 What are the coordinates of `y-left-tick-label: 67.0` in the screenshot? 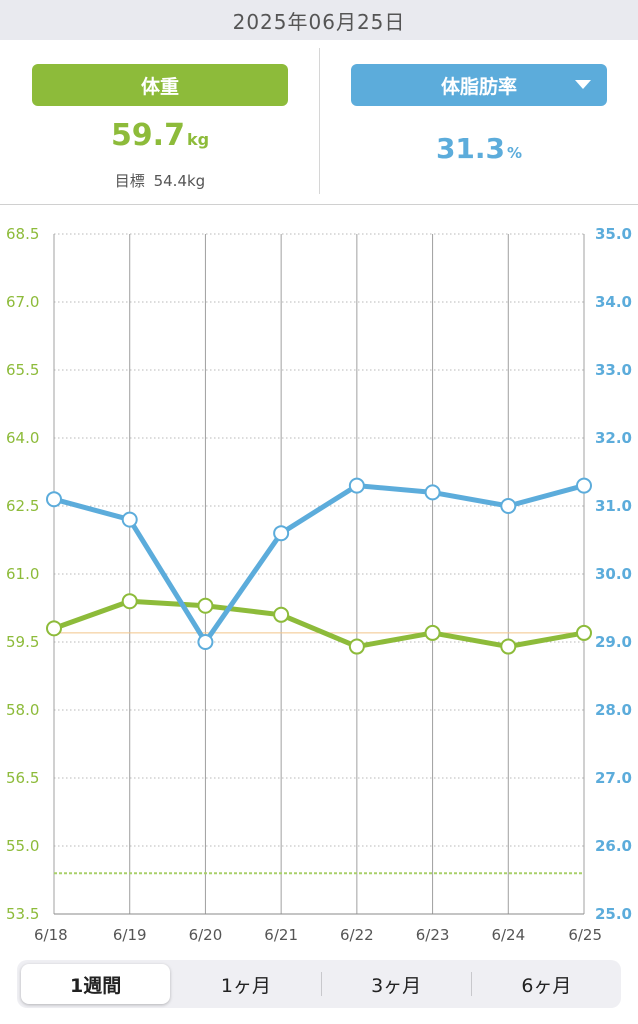 It's located at (22, 302).